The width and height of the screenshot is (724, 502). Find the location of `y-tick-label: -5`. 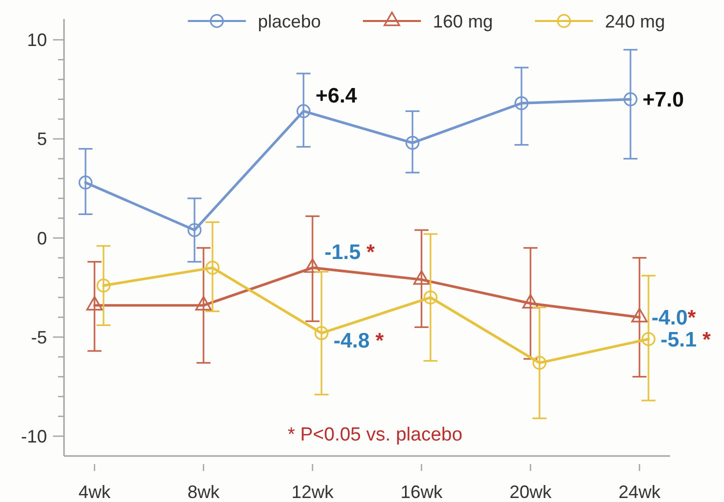

y-tick-label: -5 is located at coordinates (38, 337).